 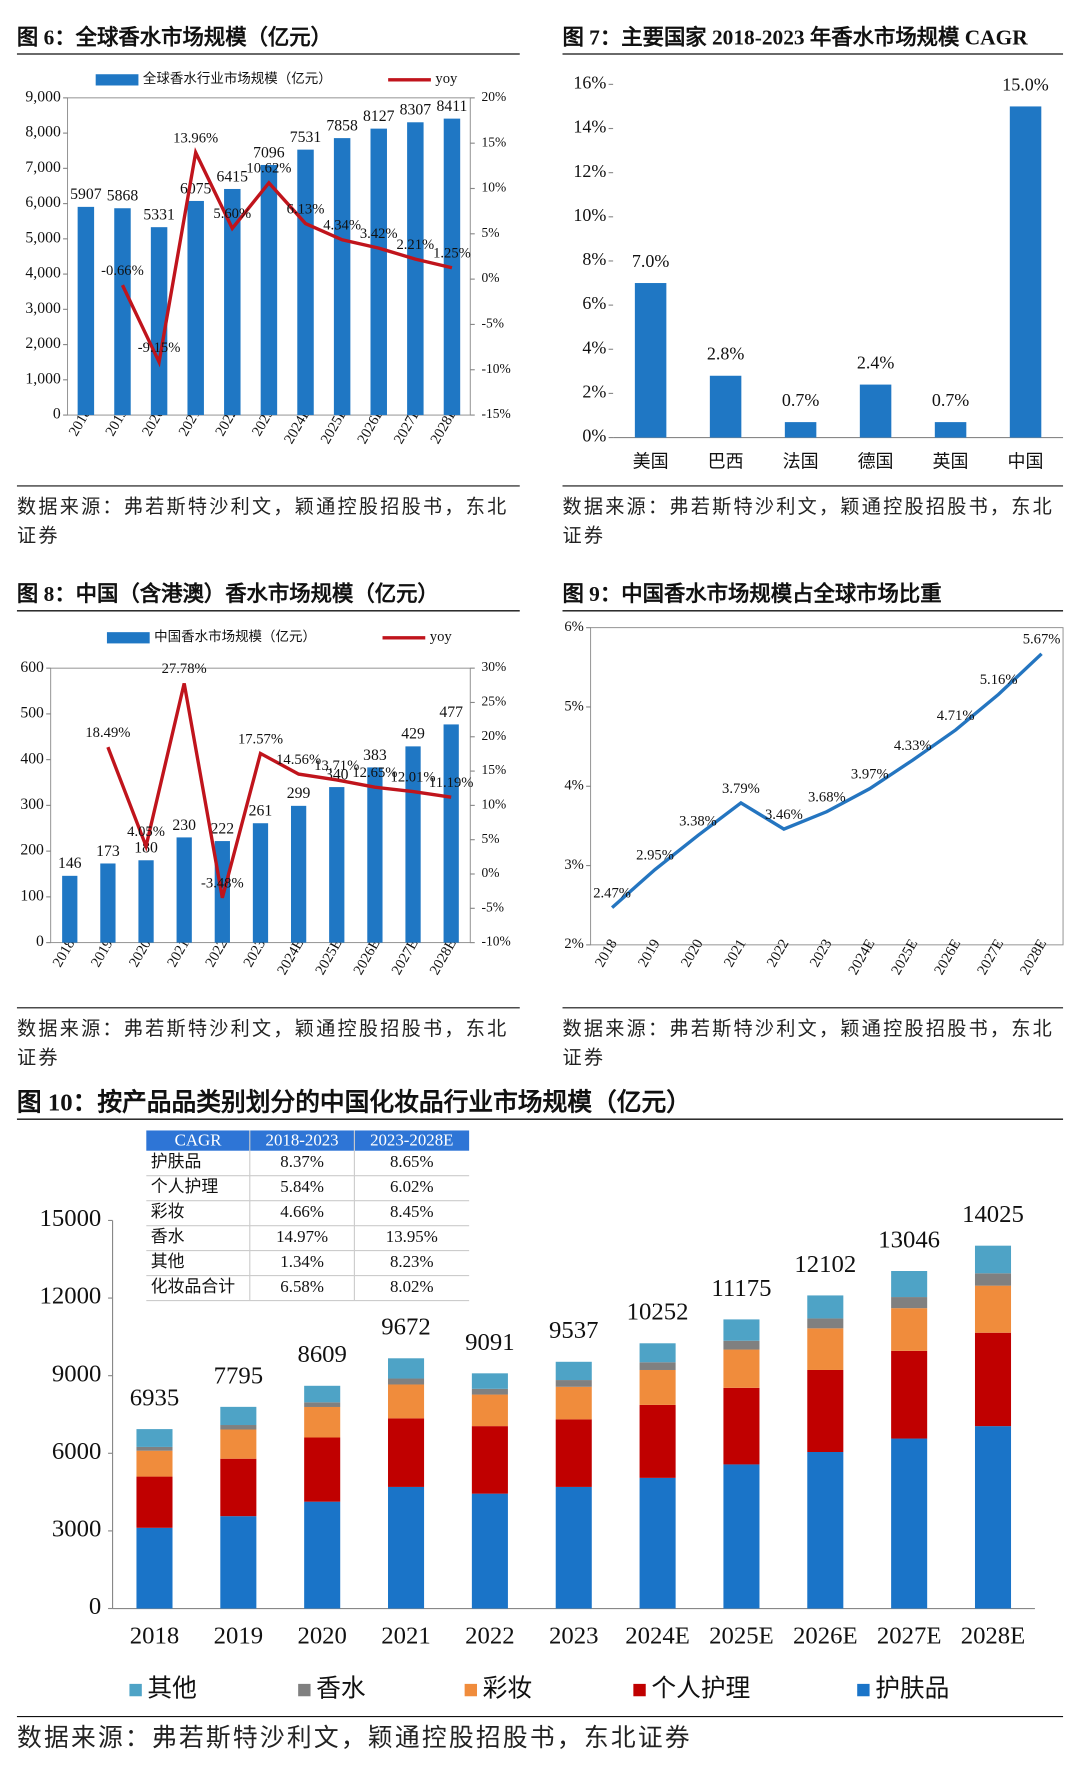 I want to click on y-tick-label: 4,000, so click(x=43, y=273).